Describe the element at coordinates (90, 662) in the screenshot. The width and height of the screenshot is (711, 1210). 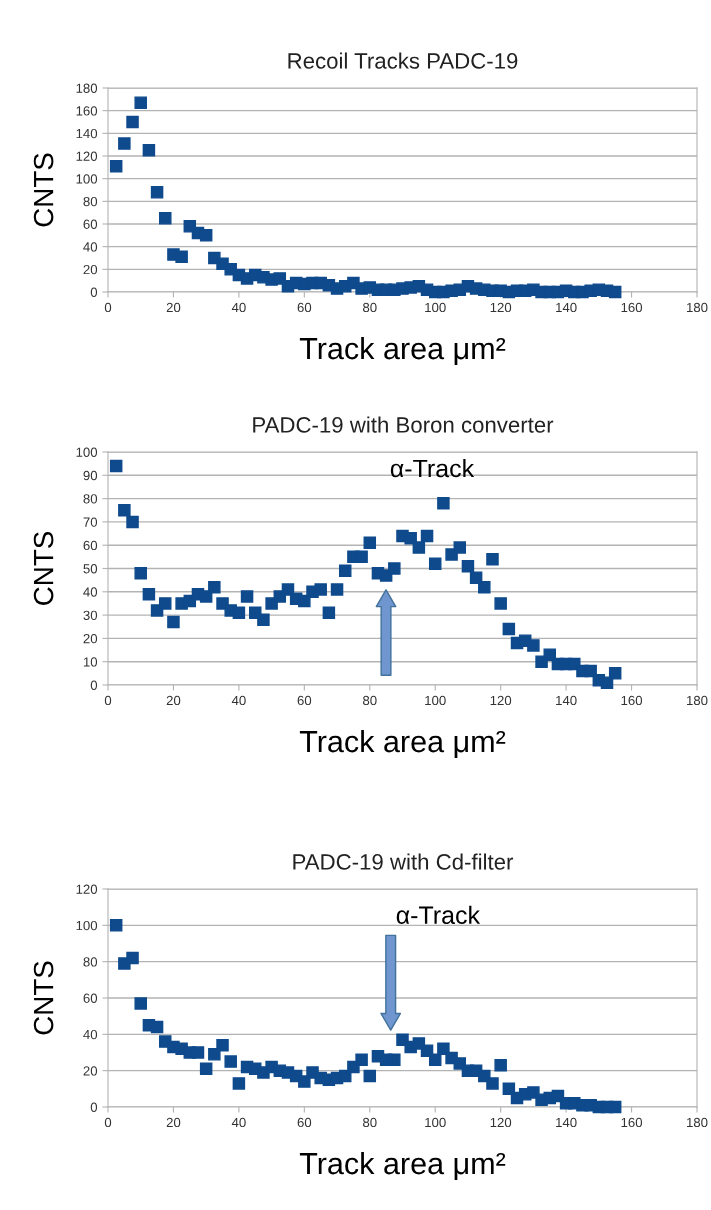
I see `y-tick-label: 10` at that location.